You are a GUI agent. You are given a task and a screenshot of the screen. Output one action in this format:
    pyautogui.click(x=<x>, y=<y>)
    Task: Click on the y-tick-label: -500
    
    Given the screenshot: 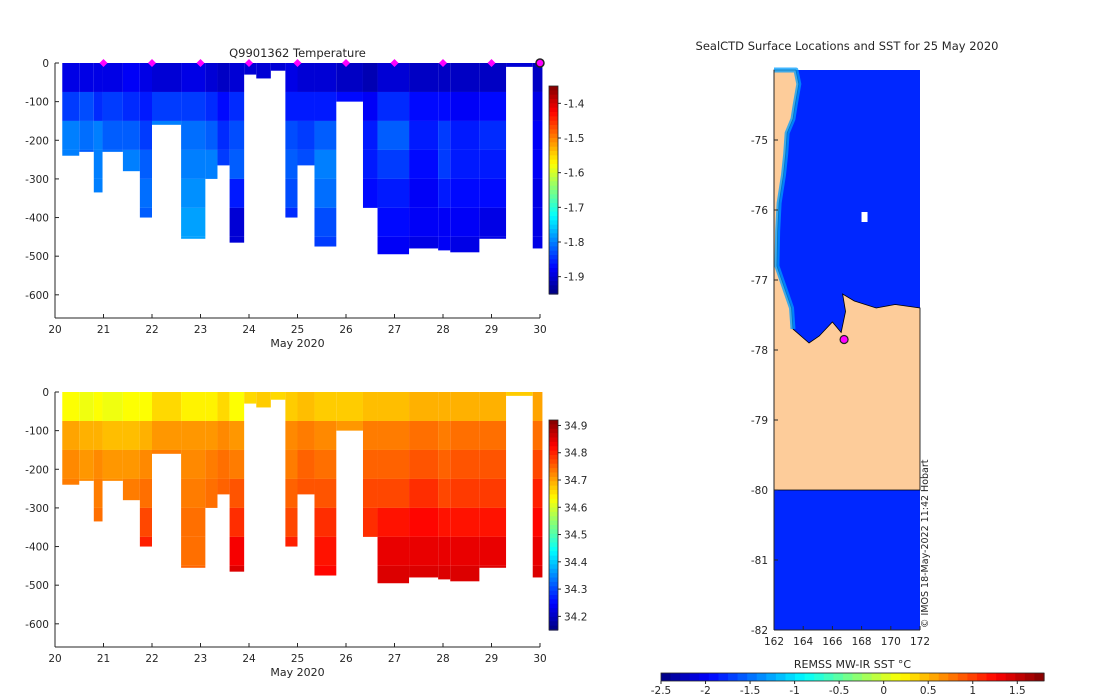 What is the action you would take?
    pyautogui.click(x=37, y=257)
    